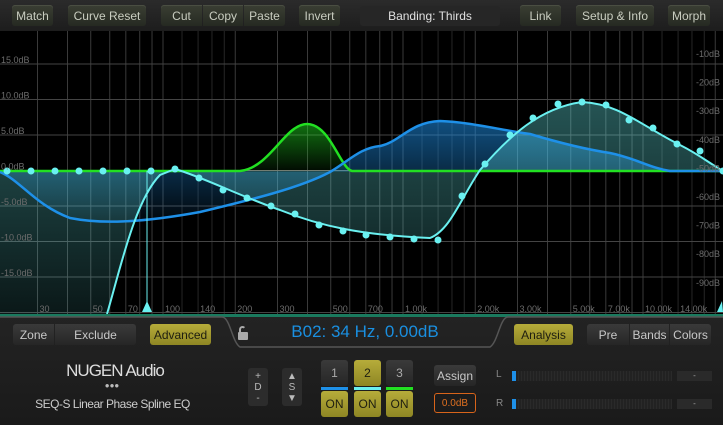 The height and width of the screenshot is (425, 723). Describe the element at coordinates (416, 309) in the screenshot. I see `freq-label: 1.00k` at that location.